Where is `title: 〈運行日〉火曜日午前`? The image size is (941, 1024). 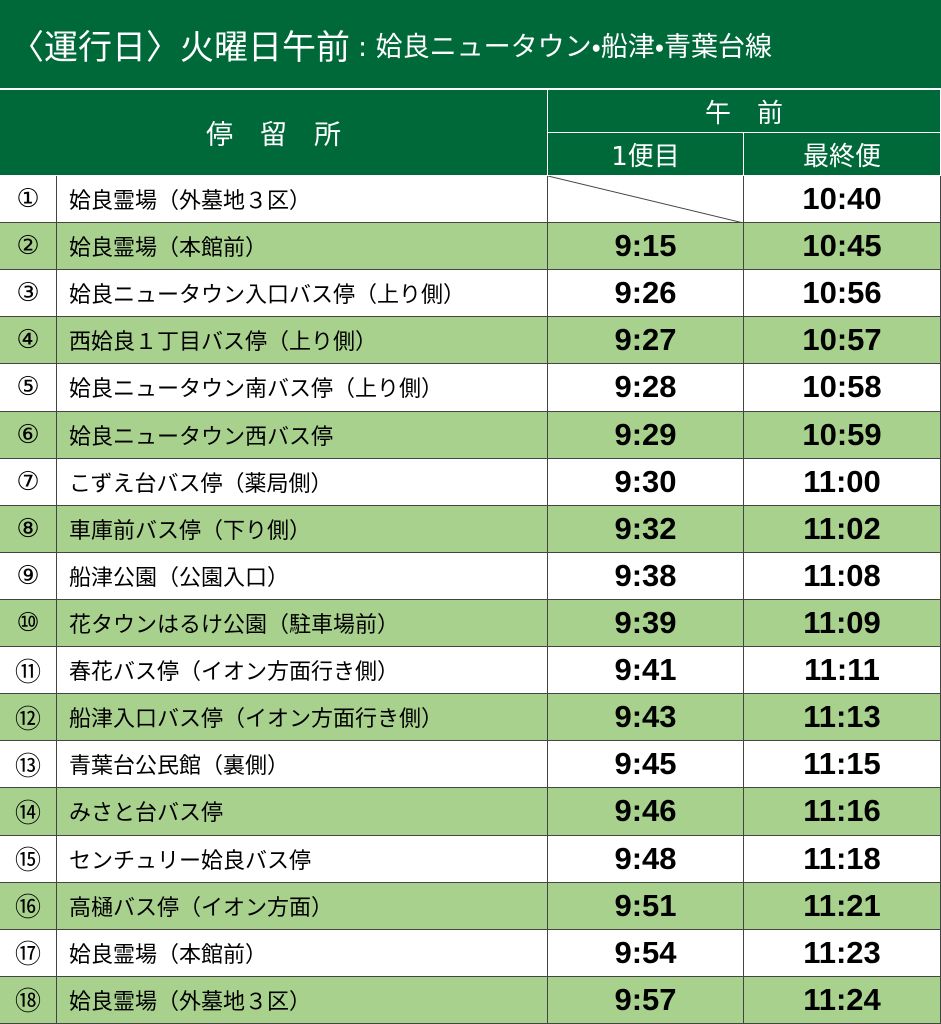 title: 〈運行日〉火曜日午前 is located at coordinates (180, 47).